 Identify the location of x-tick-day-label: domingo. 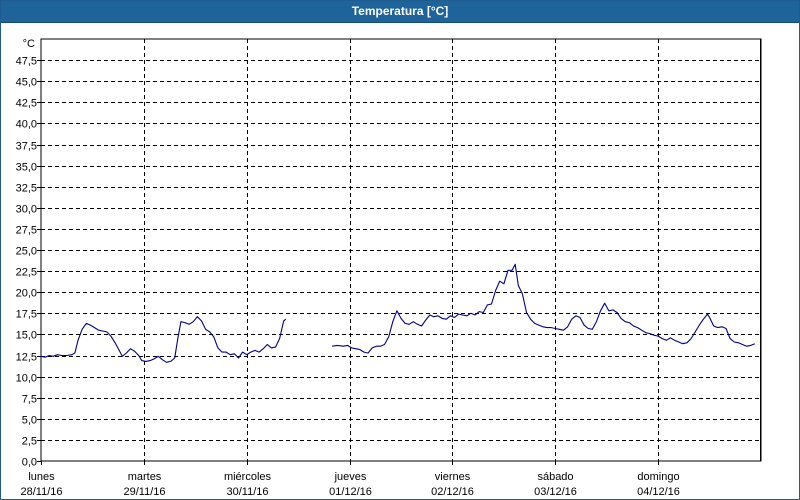
(658, 477).